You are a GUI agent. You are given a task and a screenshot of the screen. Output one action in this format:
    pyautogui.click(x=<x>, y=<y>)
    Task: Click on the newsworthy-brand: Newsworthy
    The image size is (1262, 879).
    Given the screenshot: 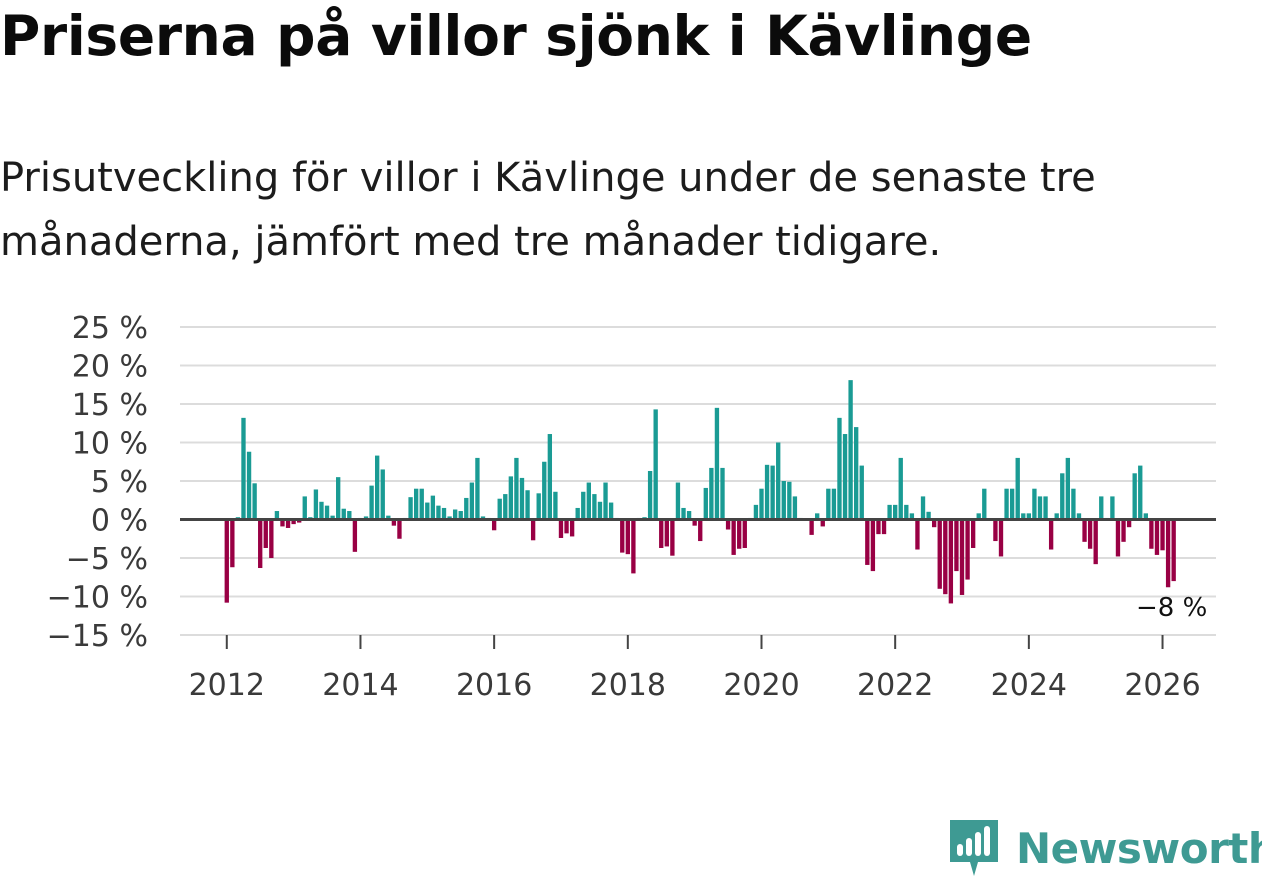 What is the action you would take?
    pyautogui.click(x=1105, y=848)
    